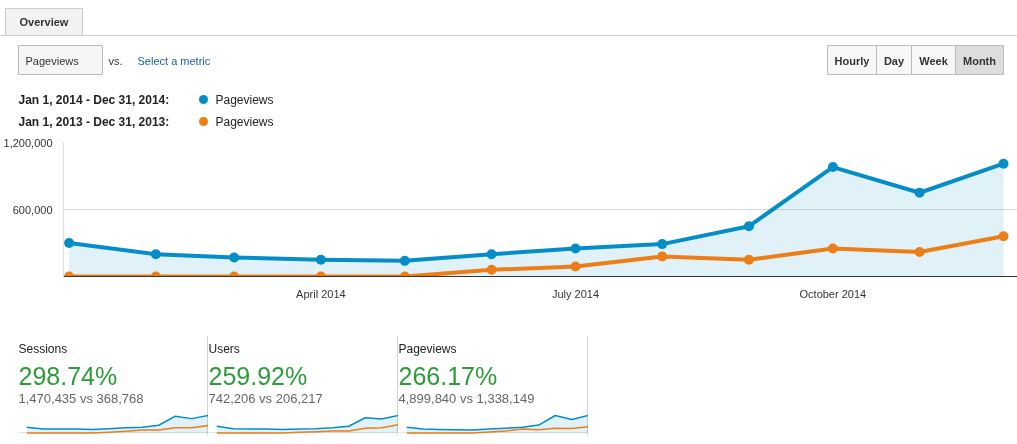 The width and height of the screenshot is (1017, 444). I want to click on text: 742,206 vs 206,217, so click(265, 398).